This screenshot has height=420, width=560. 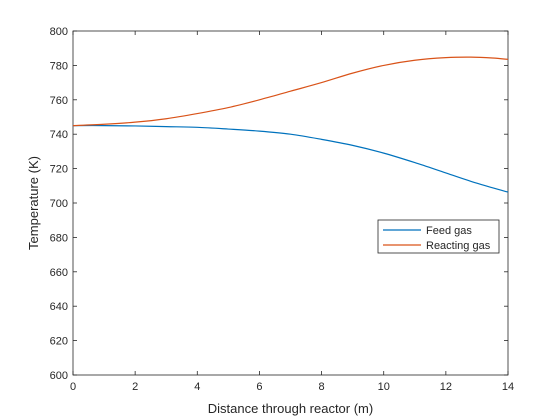 What do you see at coordinates (59, 135) in the screenshot?
I see `y-tick-label-740: 740` at bounding box center [59, 135].